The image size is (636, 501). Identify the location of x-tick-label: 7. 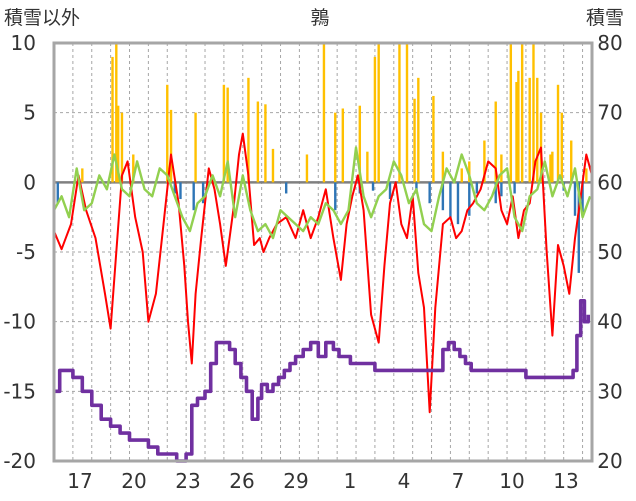
(458, 481).